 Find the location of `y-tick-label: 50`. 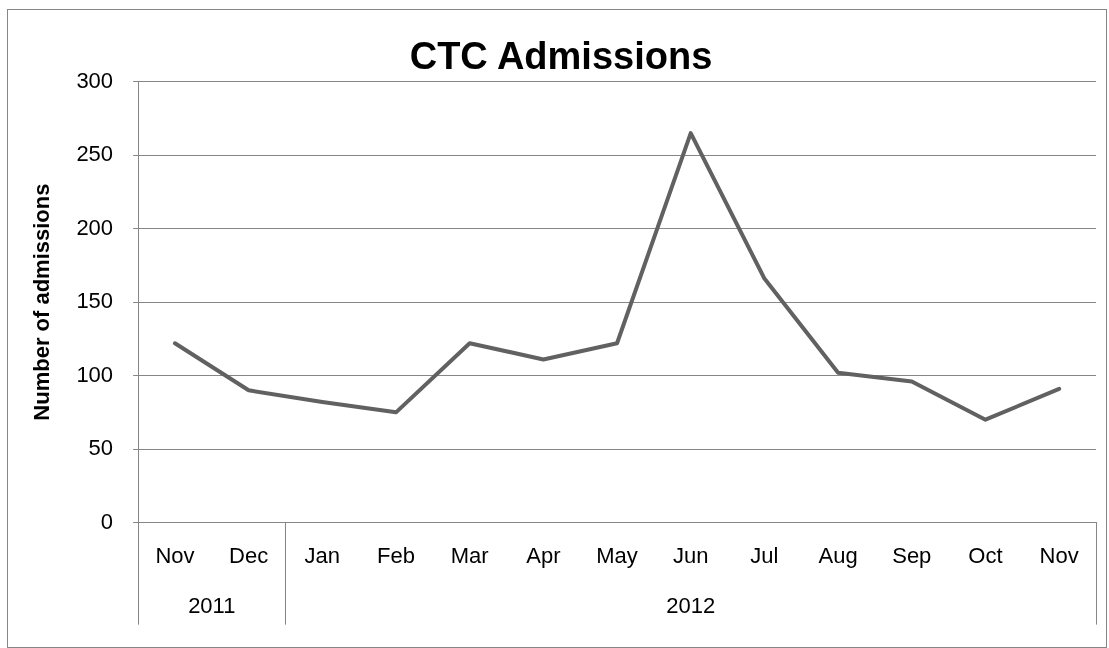

y-tick-label: 50 is located at coordinates (101, 448).